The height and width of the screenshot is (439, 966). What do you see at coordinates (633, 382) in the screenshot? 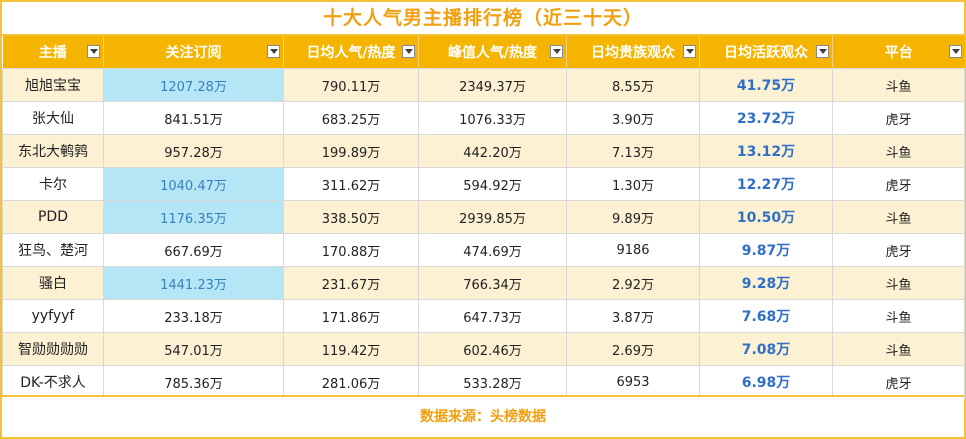
I see `noble-viewers-cell: 6953` at bounding box center [633, 382].